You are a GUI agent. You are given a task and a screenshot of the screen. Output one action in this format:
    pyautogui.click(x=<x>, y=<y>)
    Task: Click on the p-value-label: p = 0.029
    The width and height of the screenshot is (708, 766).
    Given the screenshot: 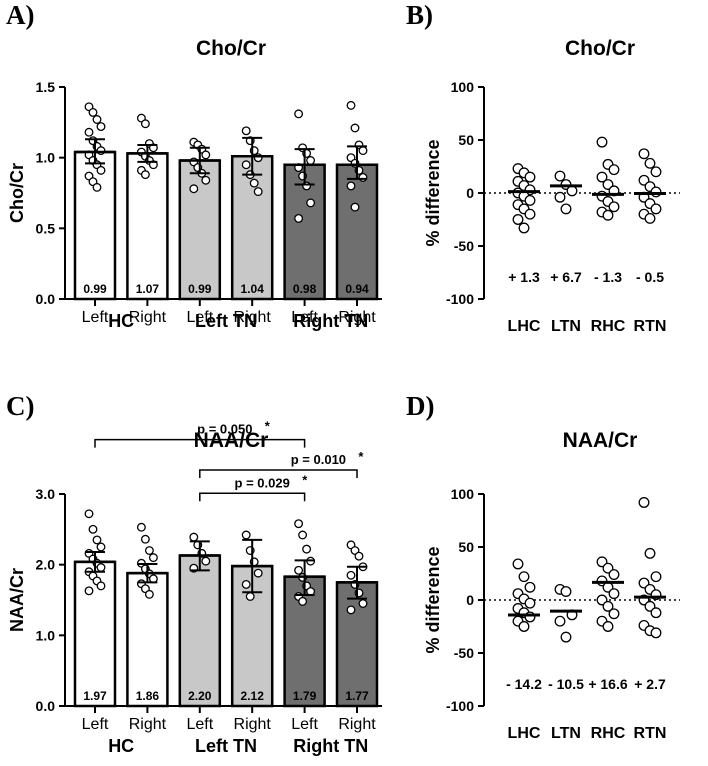 What is the action you would take?
    pyautogui.click(x=262, y=482)
    